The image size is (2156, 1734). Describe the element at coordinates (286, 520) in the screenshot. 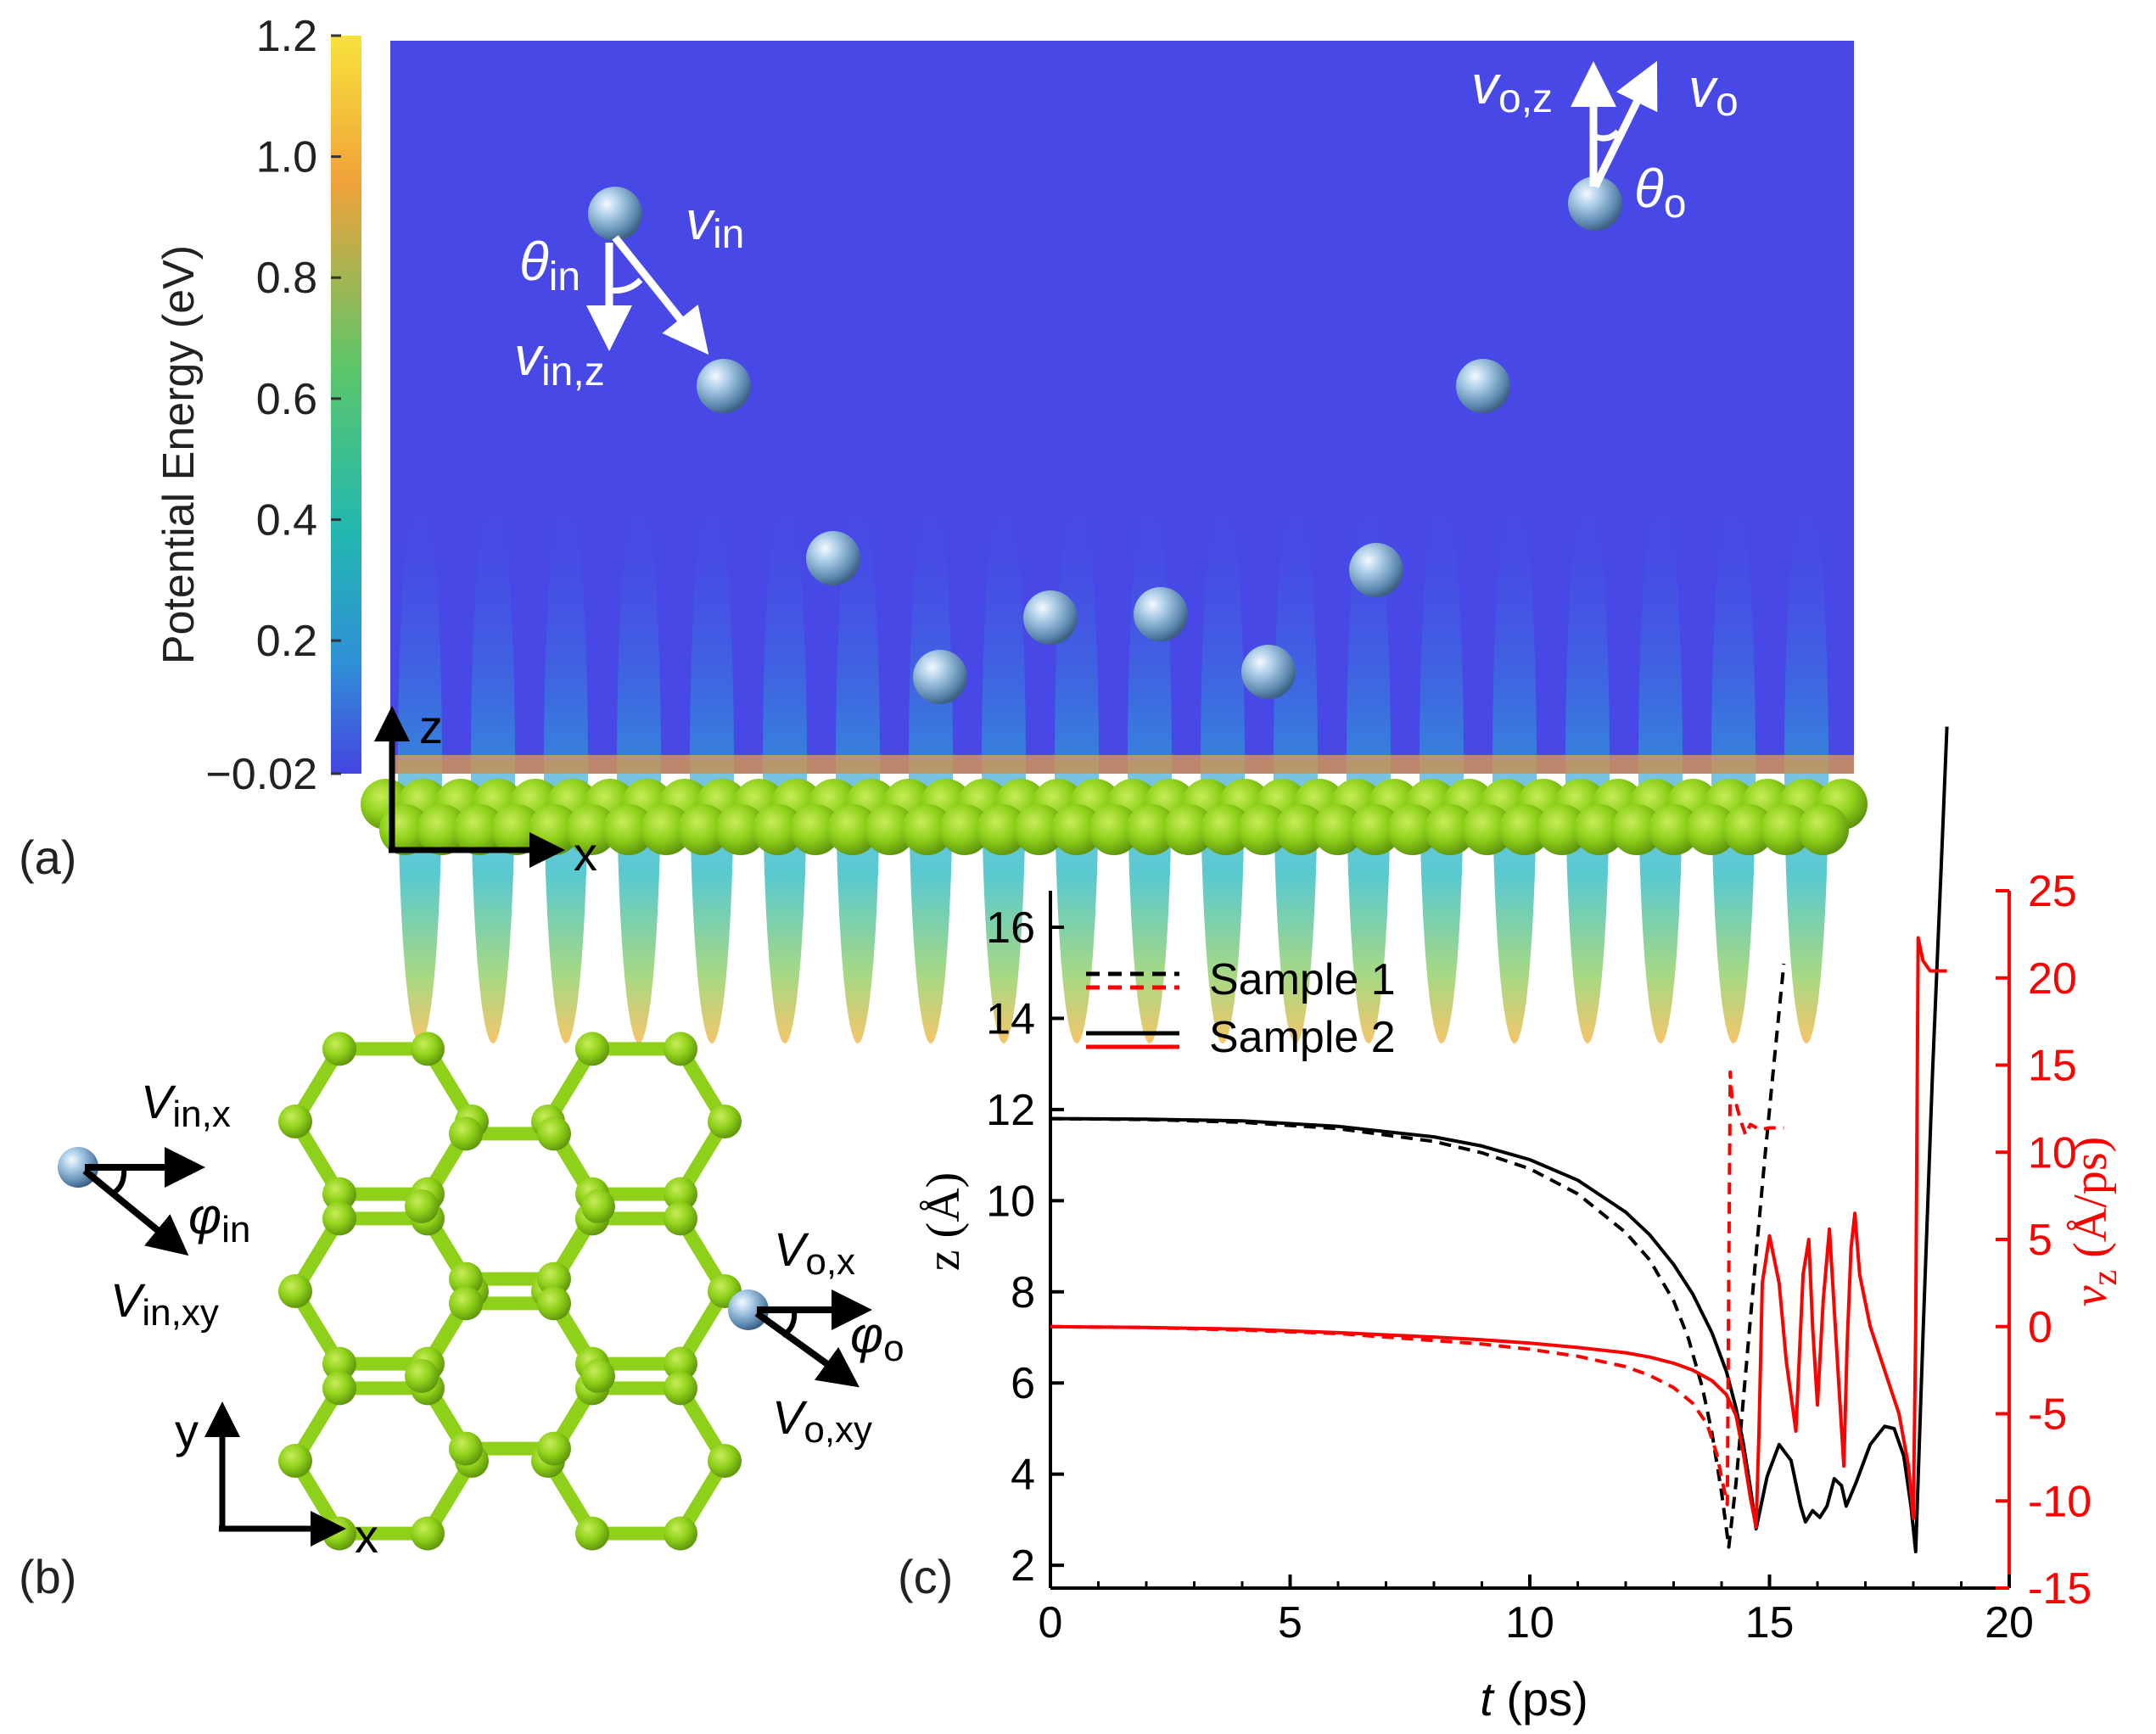

I see `colorbar-tick-label: 0.4` at that location.